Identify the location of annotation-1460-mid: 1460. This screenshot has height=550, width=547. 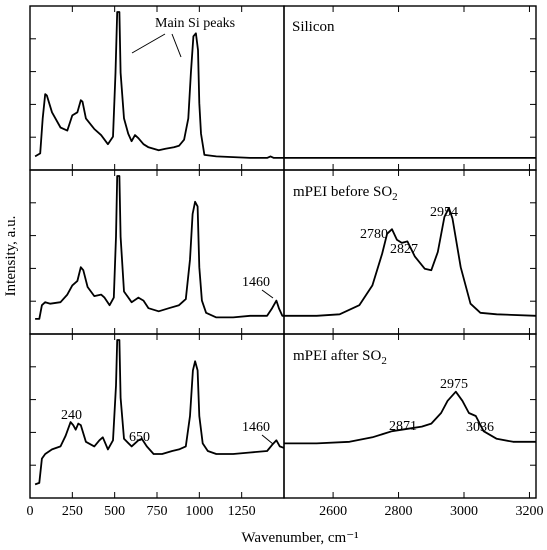
(256, 282).